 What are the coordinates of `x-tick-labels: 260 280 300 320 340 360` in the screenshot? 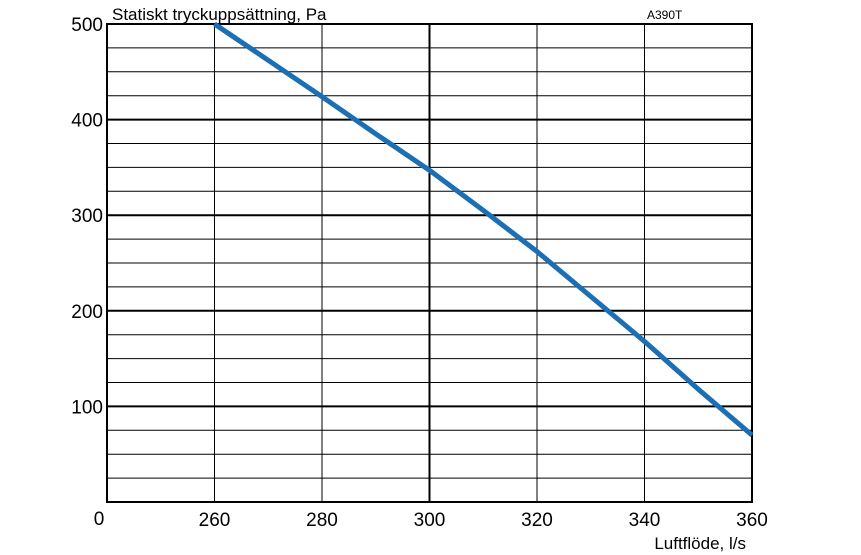 It's located at (483, 520).